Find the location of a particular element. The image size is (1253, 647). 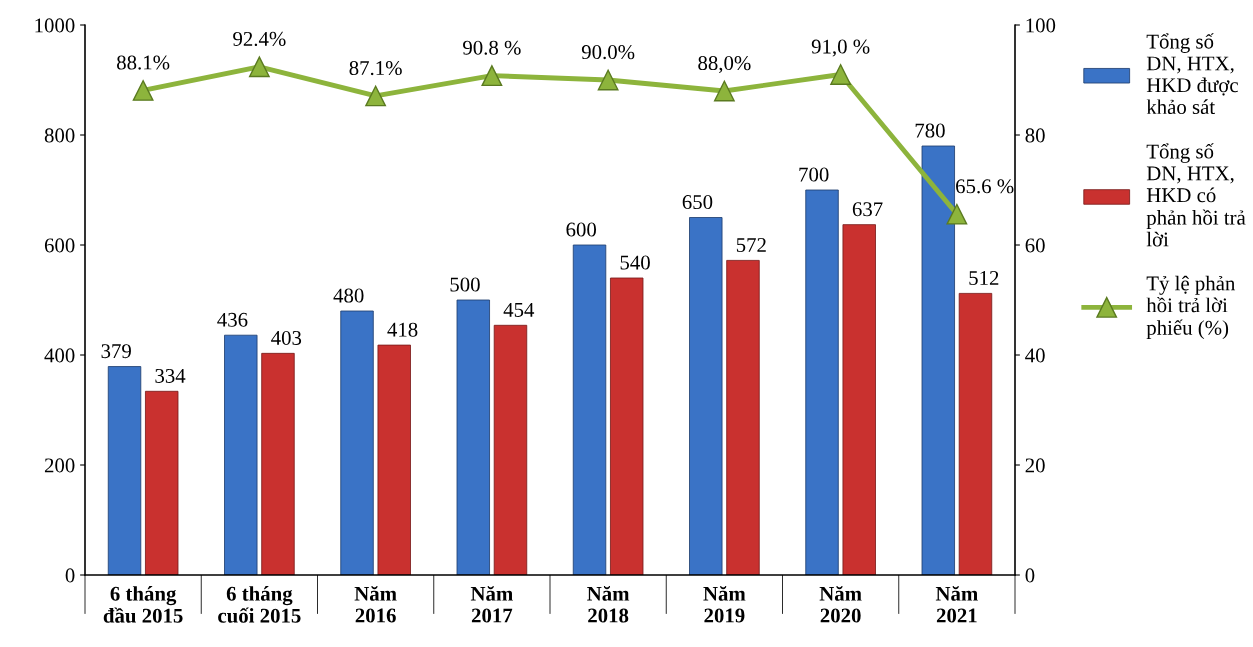

y-tick-label: 0 is located at coordinates (70, 575).